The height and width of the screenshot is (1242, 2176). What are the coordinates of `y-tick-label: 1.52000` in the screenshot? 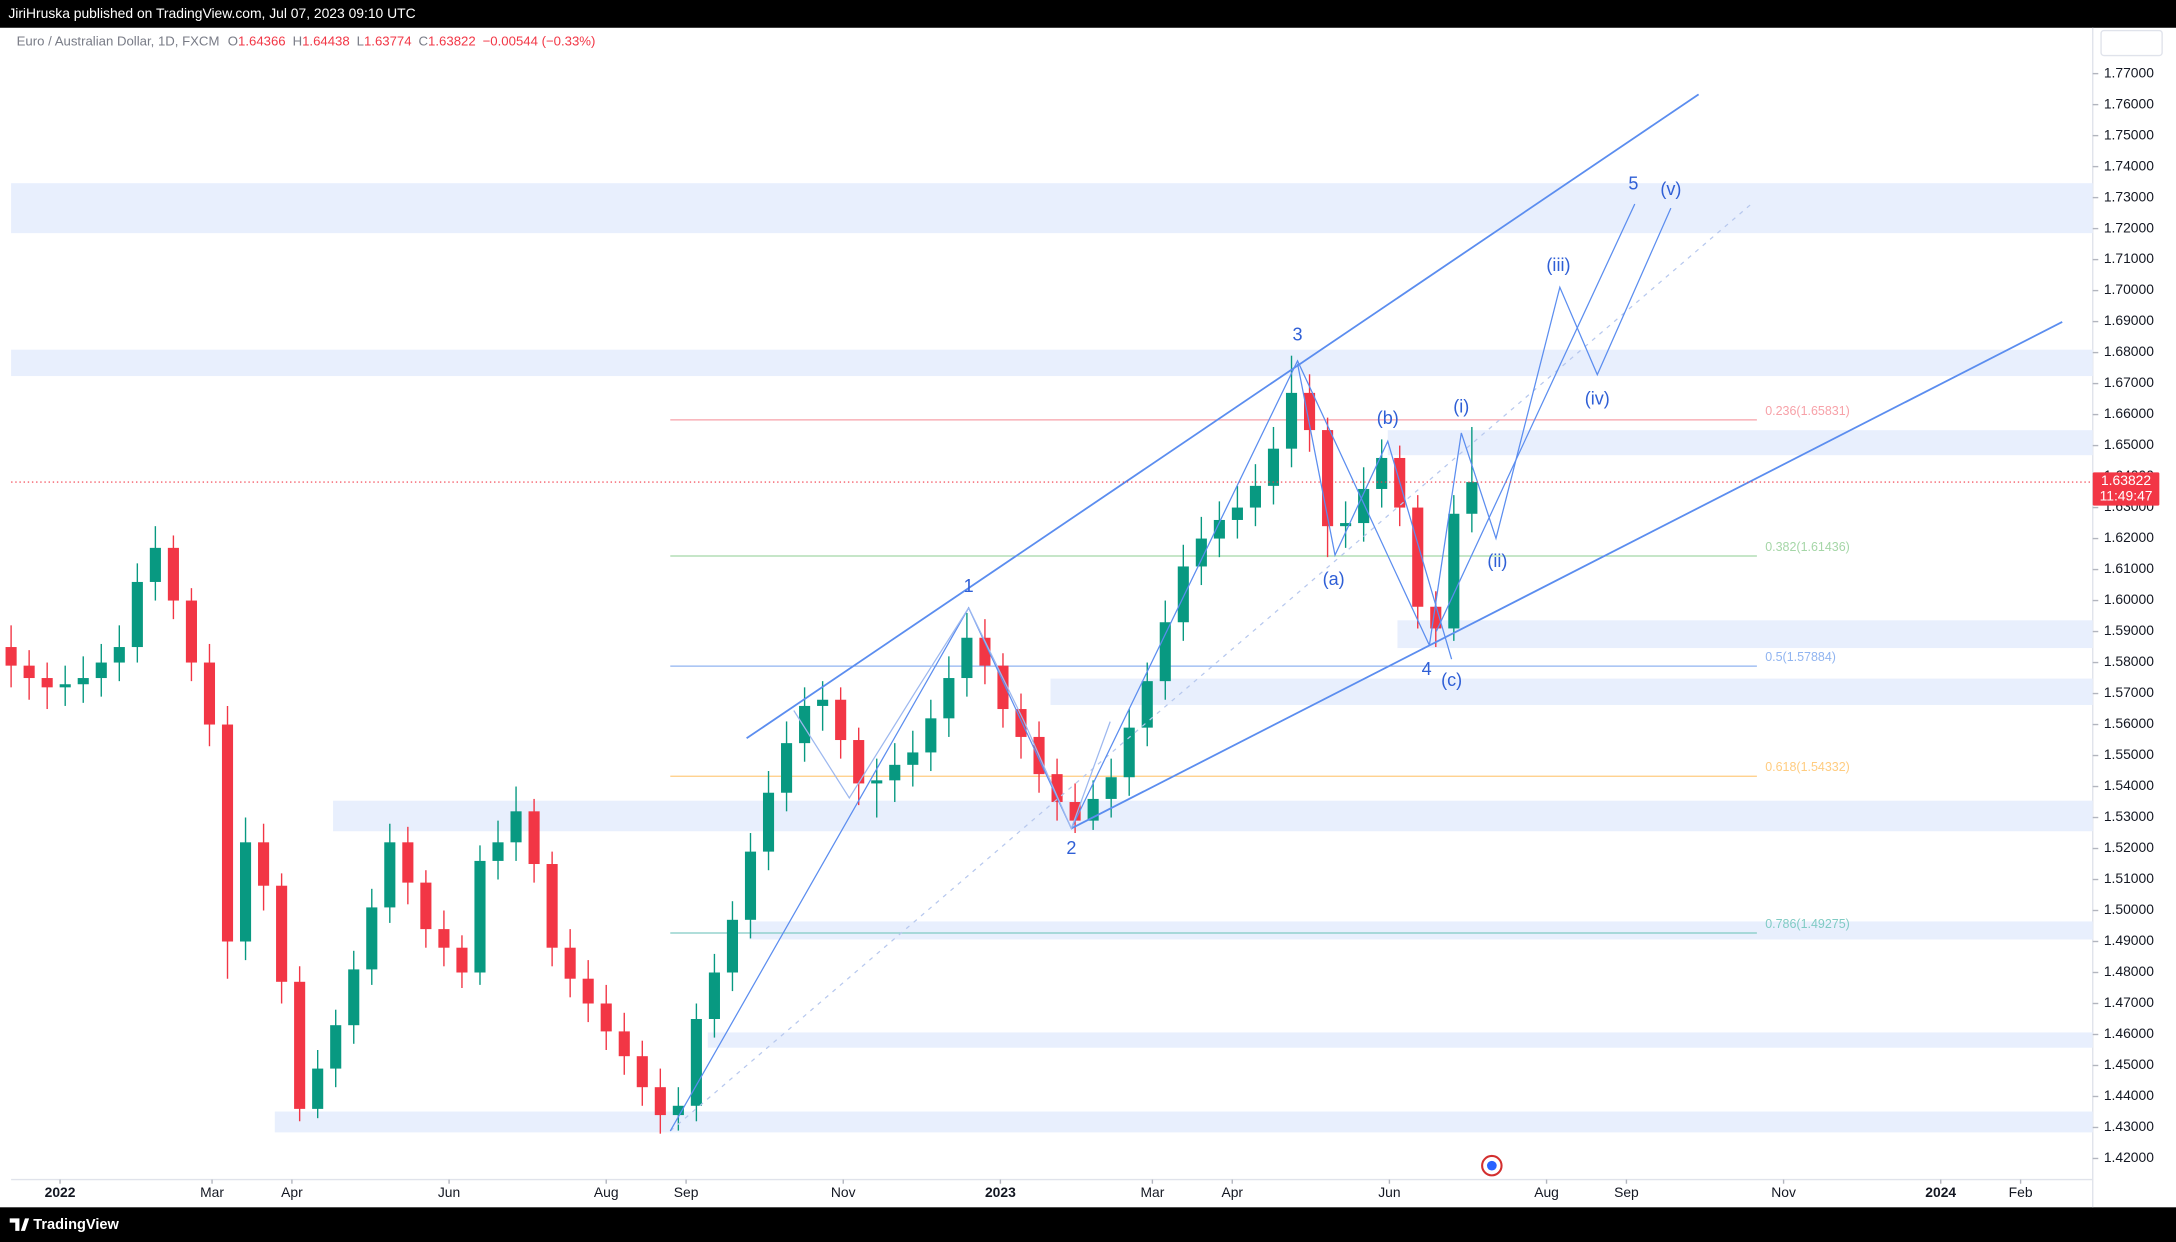 It's located at (2129, 847).